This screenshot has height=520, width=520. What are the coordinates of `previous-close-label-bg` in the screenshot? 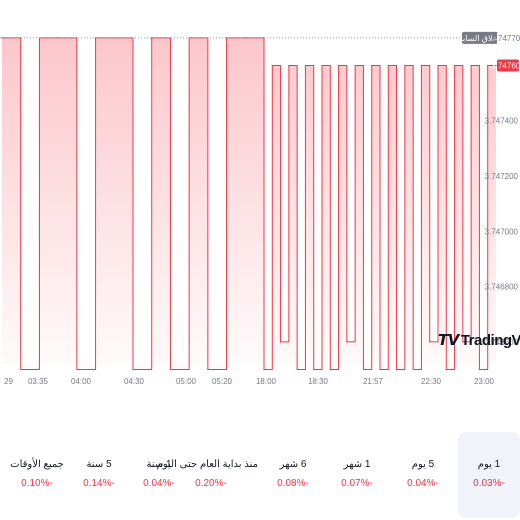 It's located at (480, 37).